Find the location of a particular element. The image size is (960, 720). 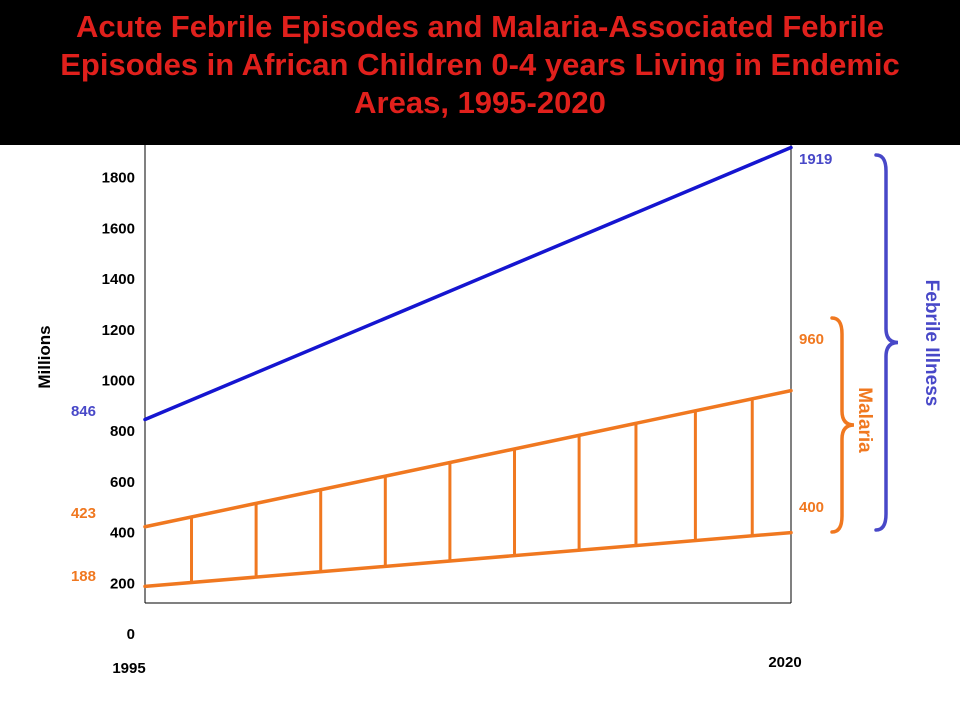

x-tick-label: 2020 is located at coordinates (784, 662).